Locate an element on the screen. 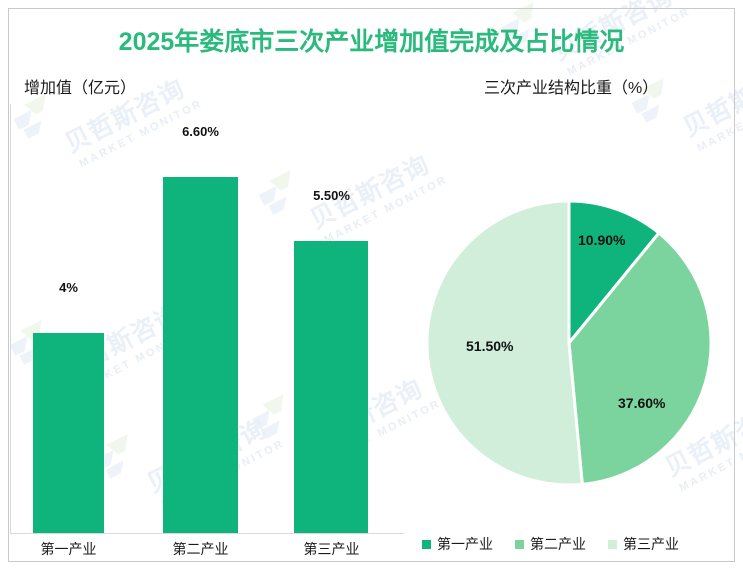  page-title-year: 2025 is located at coordinates (146, 42).